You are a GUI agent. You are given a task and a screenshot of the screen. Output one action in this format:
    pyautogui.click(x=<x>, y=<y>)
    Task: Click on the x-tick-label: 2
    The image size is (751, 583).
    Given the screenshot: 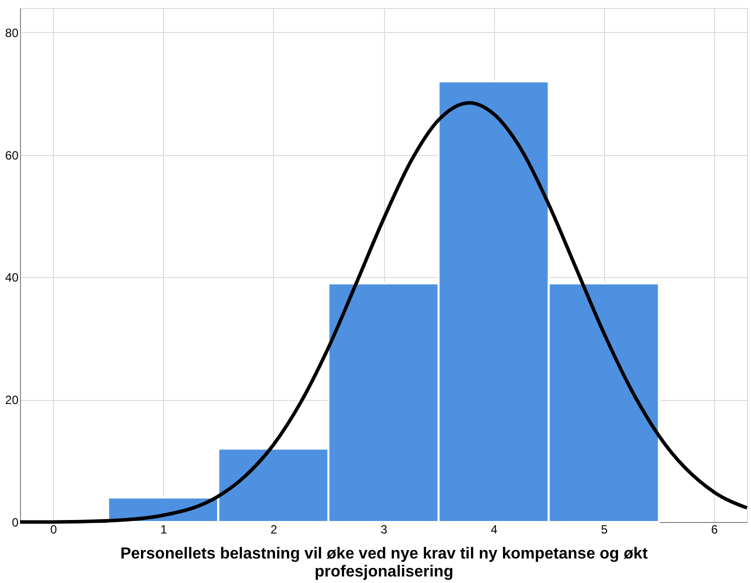 What is the action you would take?
    pyautogui.click(x=274, y=529)
    